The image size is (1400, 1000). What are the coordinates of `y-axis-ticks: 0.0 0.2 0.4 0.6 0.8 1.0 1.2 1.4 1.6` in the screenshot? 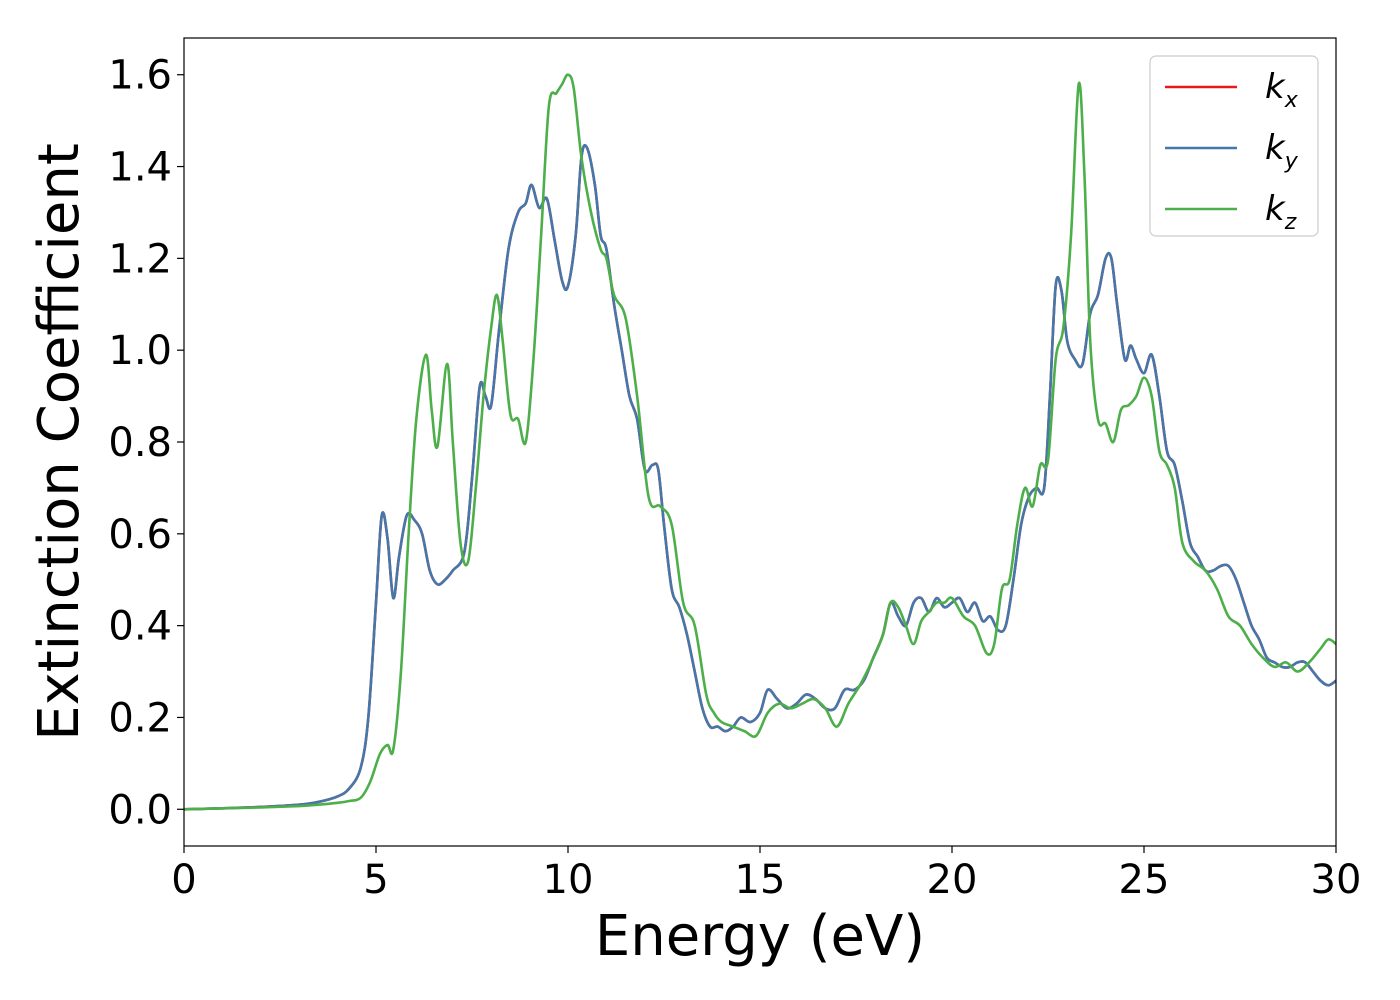 It's located at (146, 443).